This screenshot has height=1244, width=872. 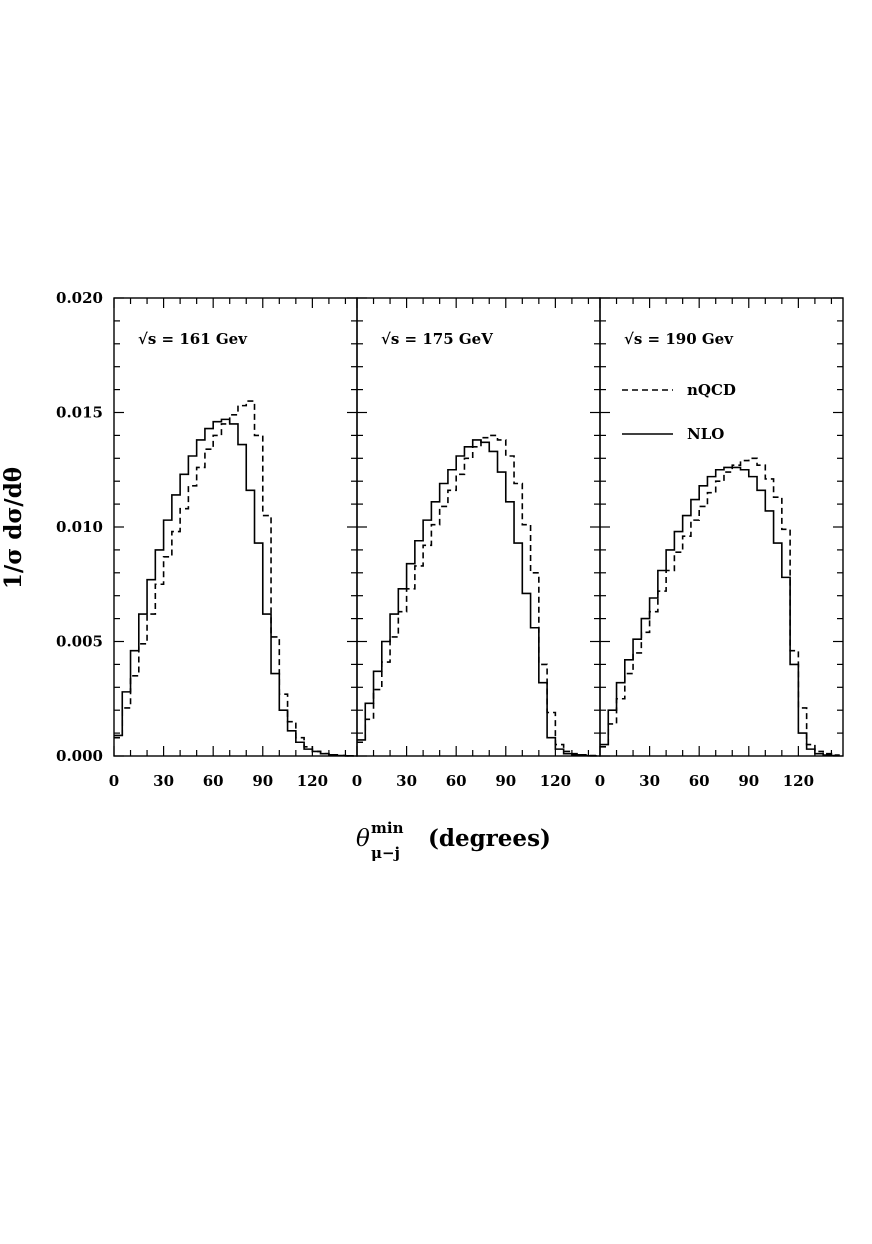 What do you see at coordinates (679, 339) in the screenshot?
I see `panel-label: √s = 190 Gev` at bounding box center [679, 339].